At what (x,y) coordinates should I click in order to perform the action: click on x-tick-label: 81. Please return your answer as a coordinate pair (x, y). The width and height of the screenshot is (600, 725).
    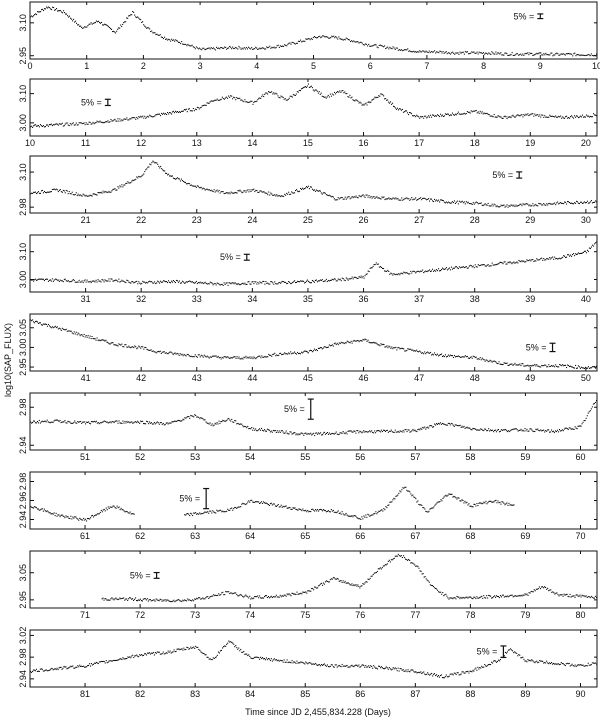
    Looking at the image, I should click on (85, 694).